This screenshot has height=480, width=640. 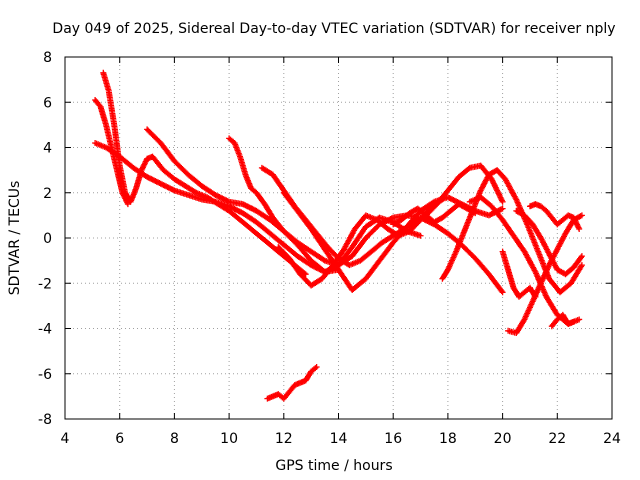 What do you see at coordinates (284, 439) in the screenshot?
I see `x-tick-label: 12` at bounding box center [284, 439].